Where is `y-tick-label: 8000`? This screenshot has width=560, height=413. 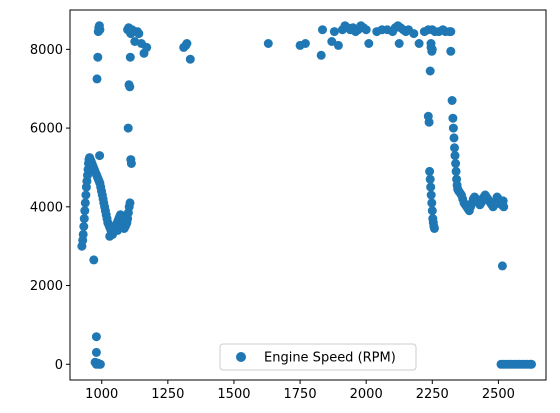 y-tick-label: 8000 is located at coordinates (46, 50).